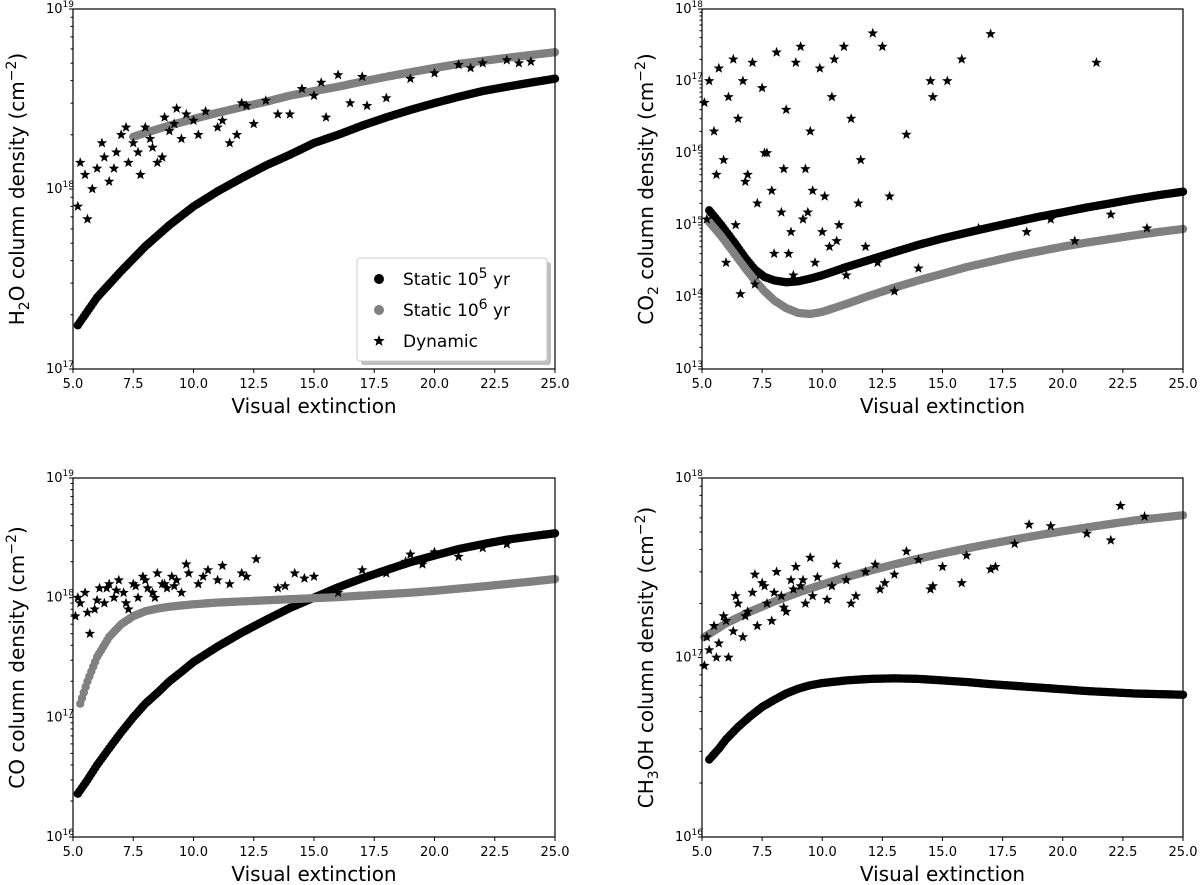 The width and height of the screenshot is (1200, 885). I want to click on legend-label-text: Dynamic, so click(440, 342).